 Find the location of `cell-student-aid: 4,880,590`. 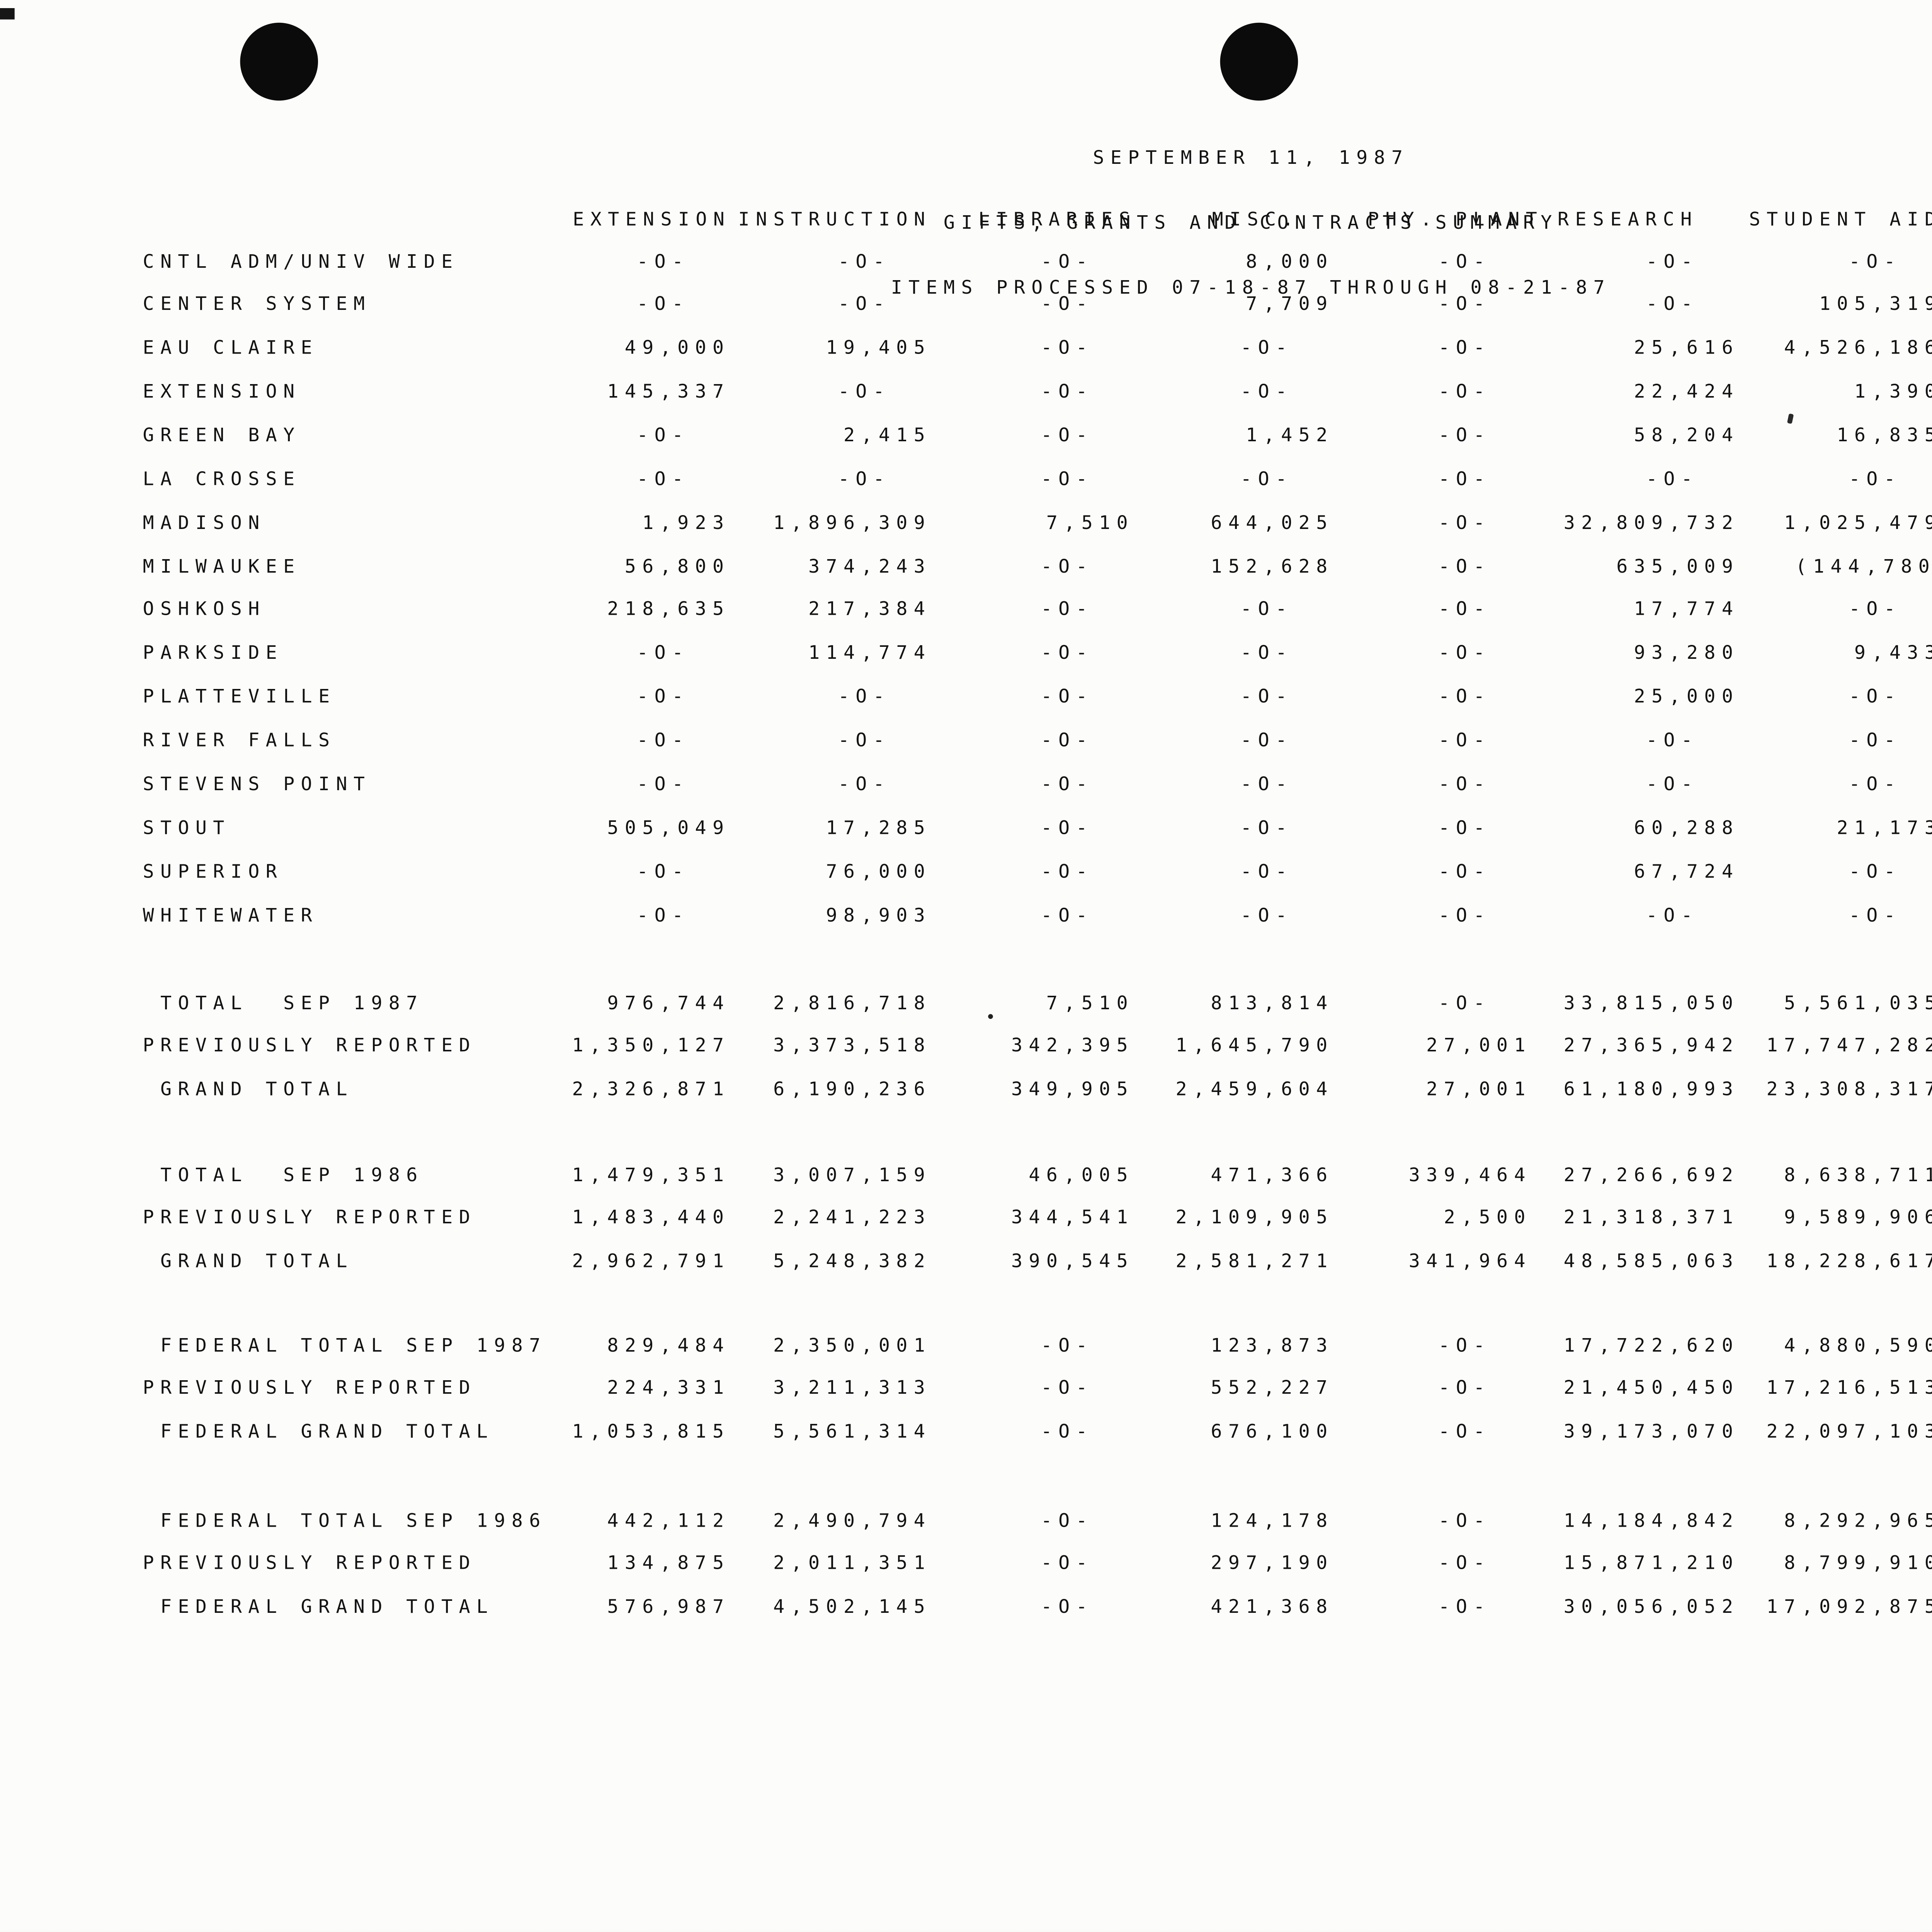

cell-student-aid: 4,880,590 is located at coordinates (1858, 1345).